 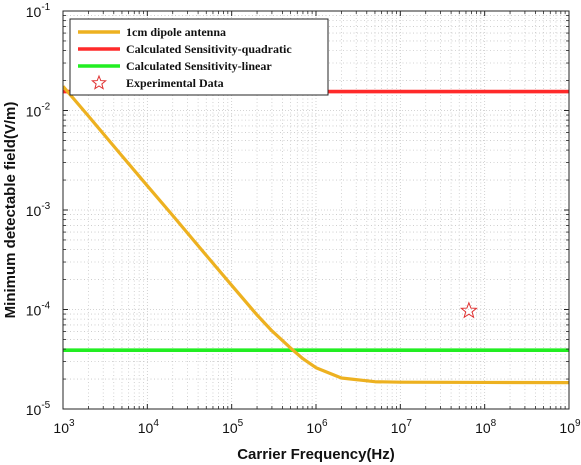 What do you see at coordinates (10, 210) in the screenshot?
I see `y-axis-label: Minimum detectable field(V/m)` at bounding box center [10, 210].